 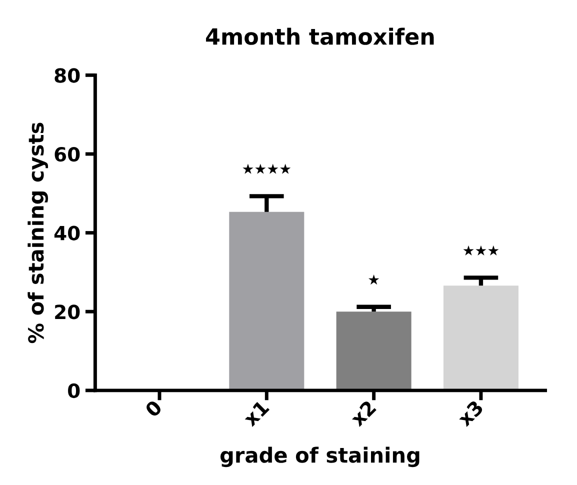 I want to click on x-axis-title: grade of staining, so click(x=320, y=457).